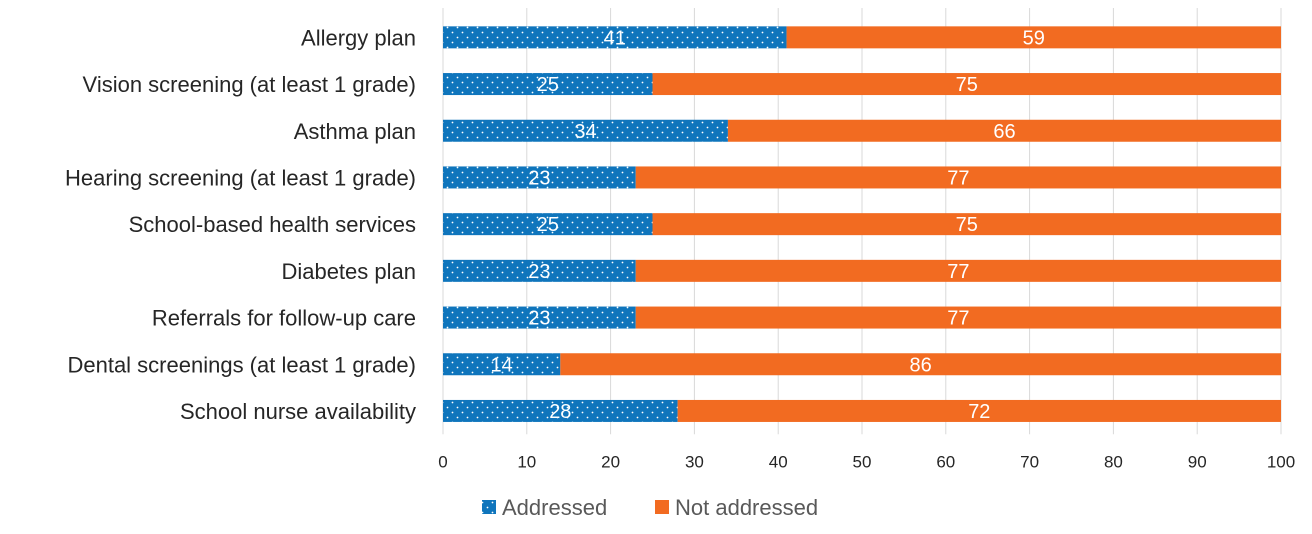  I want to click on data-label: 66, so click(1004, 132).